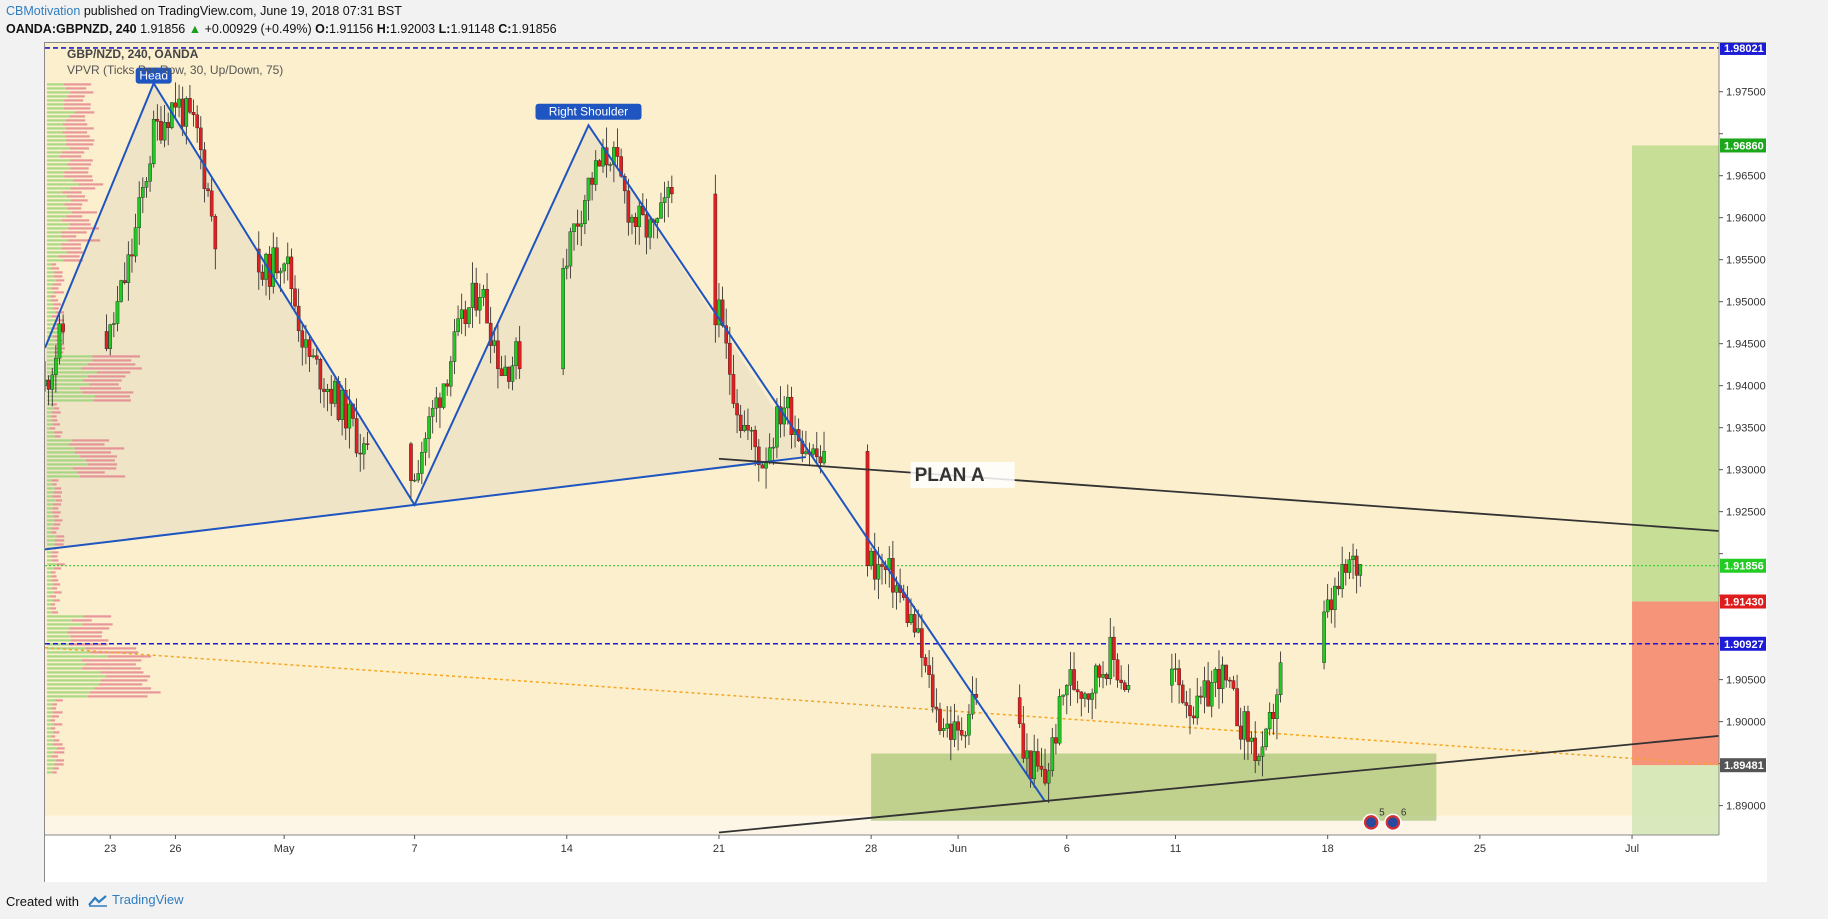 The image size is (1828, 919). Describe the element at coordinates (1675, 373) in the screenshot. I see `target-zone` at that location.